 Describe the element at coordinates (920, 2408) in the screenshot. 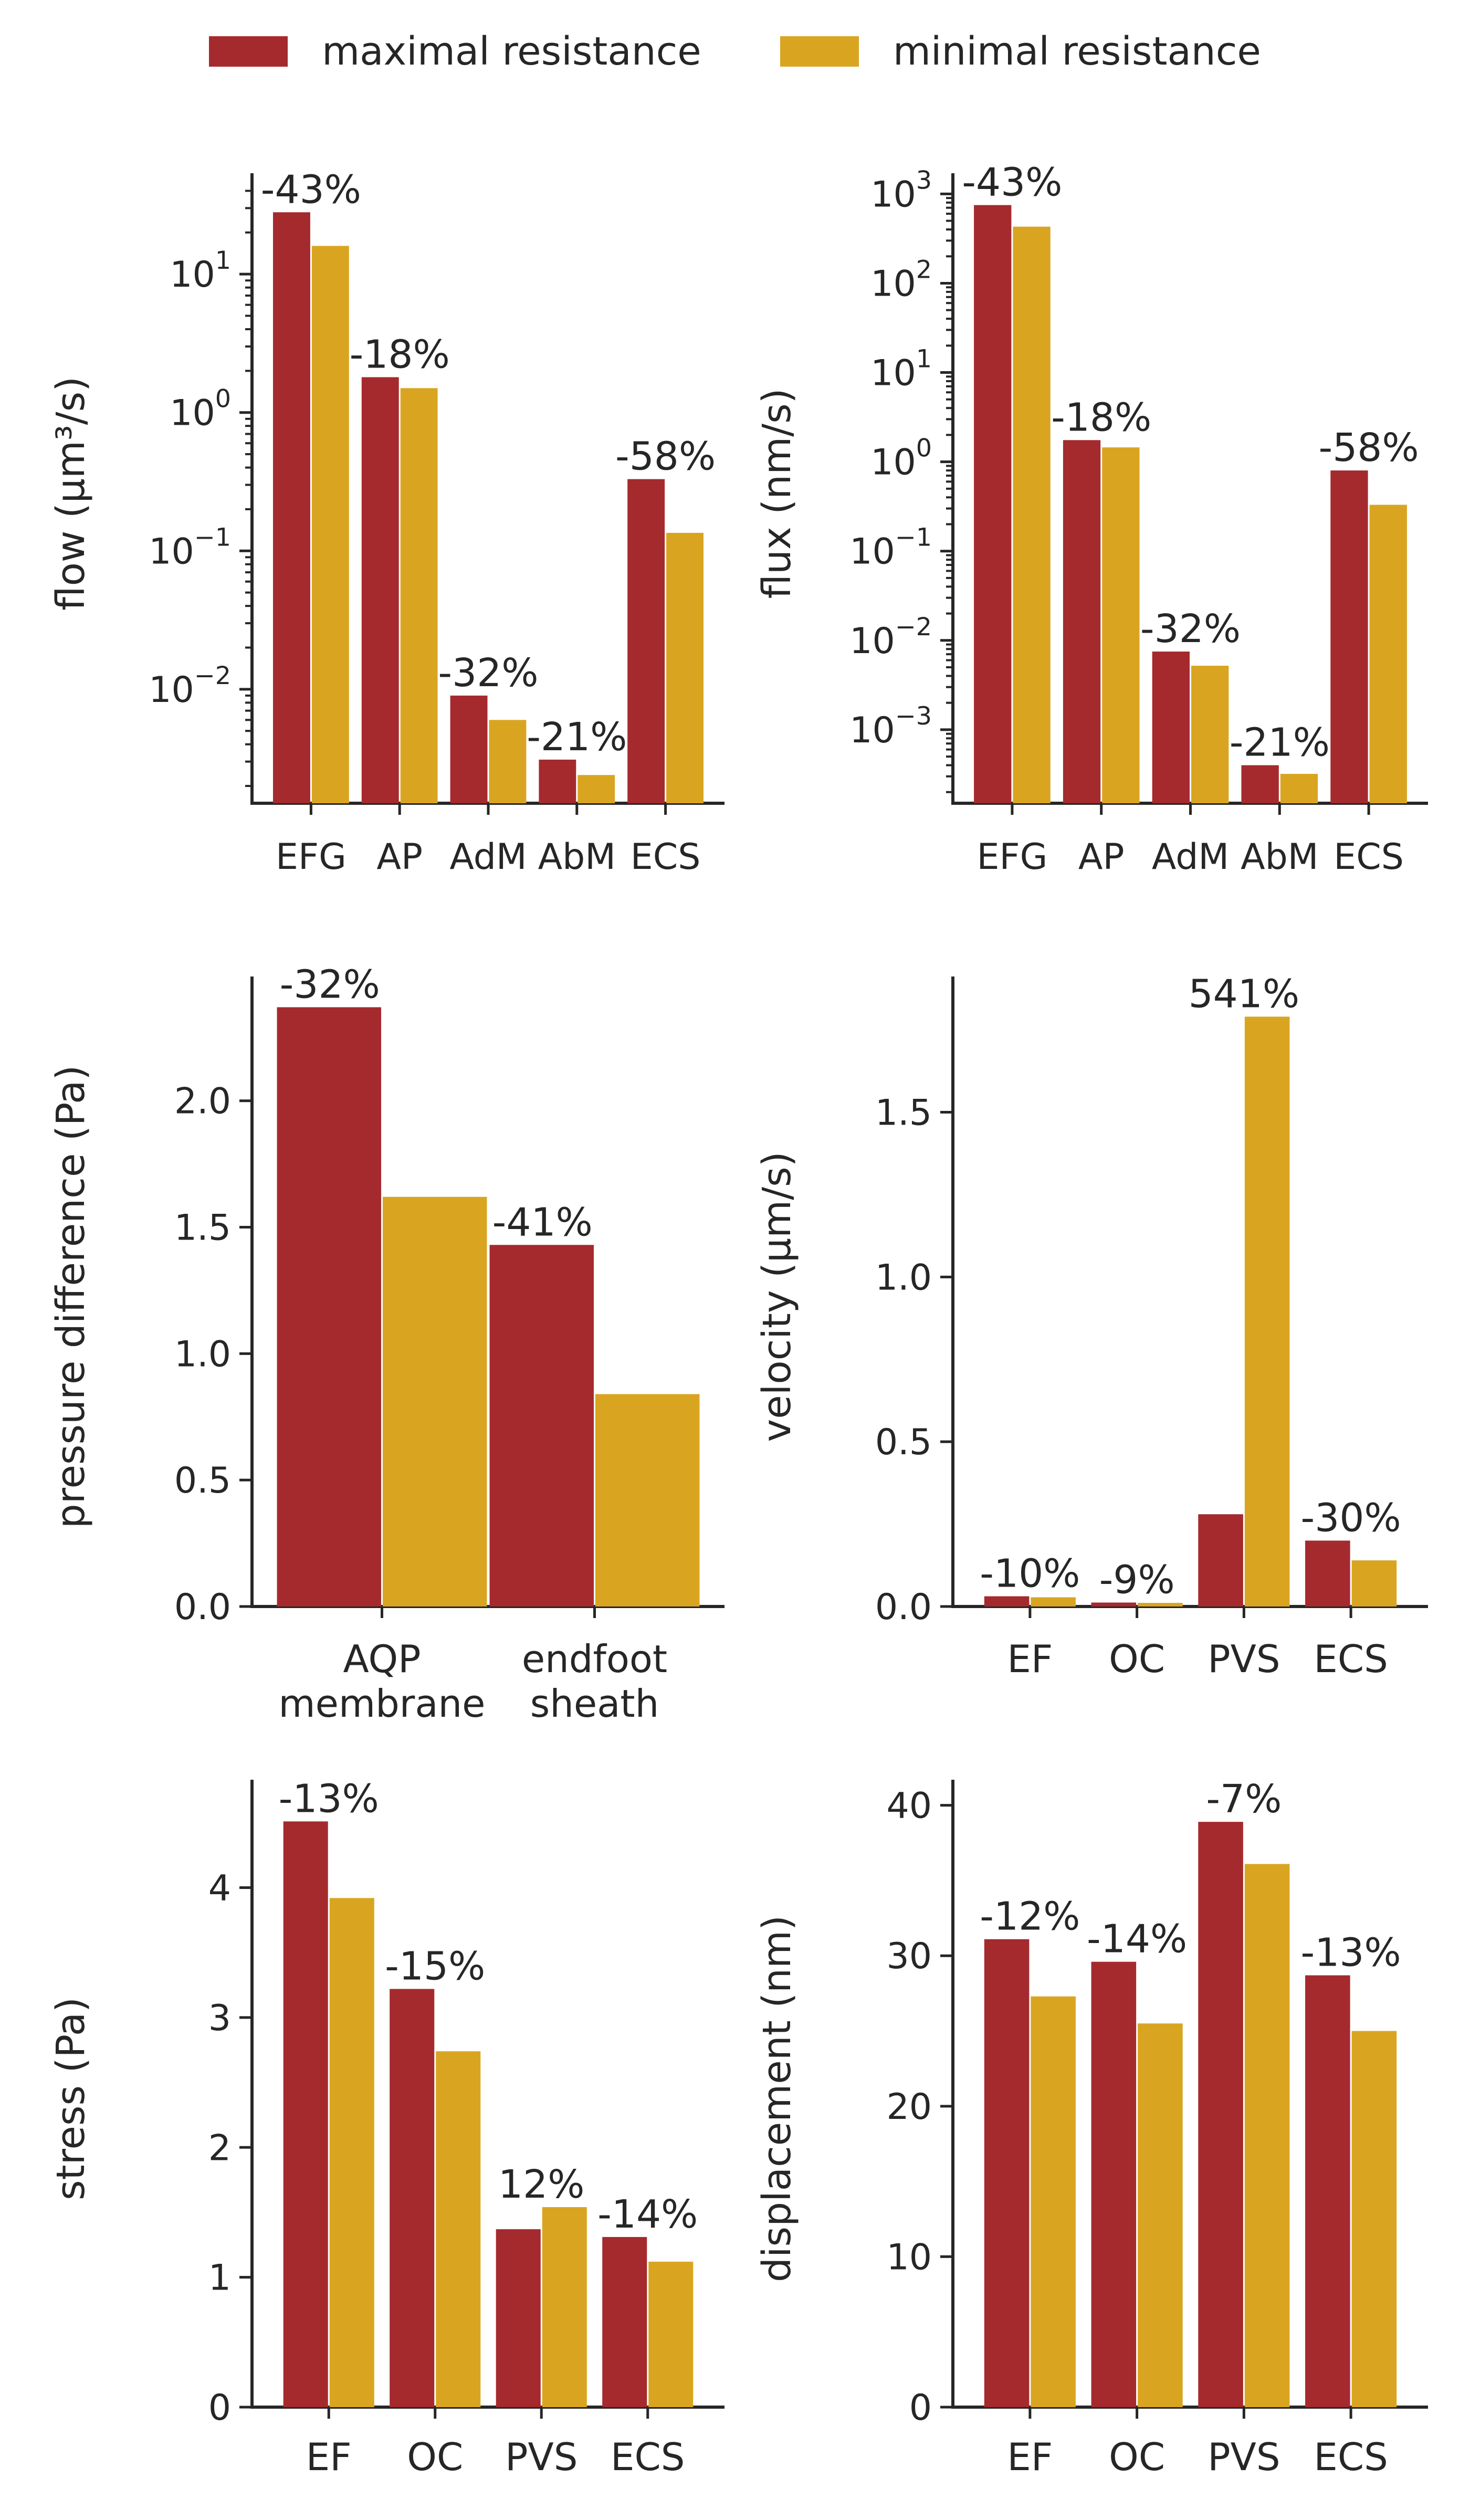

I see `displacement-y-tick-label: 0` at that location.